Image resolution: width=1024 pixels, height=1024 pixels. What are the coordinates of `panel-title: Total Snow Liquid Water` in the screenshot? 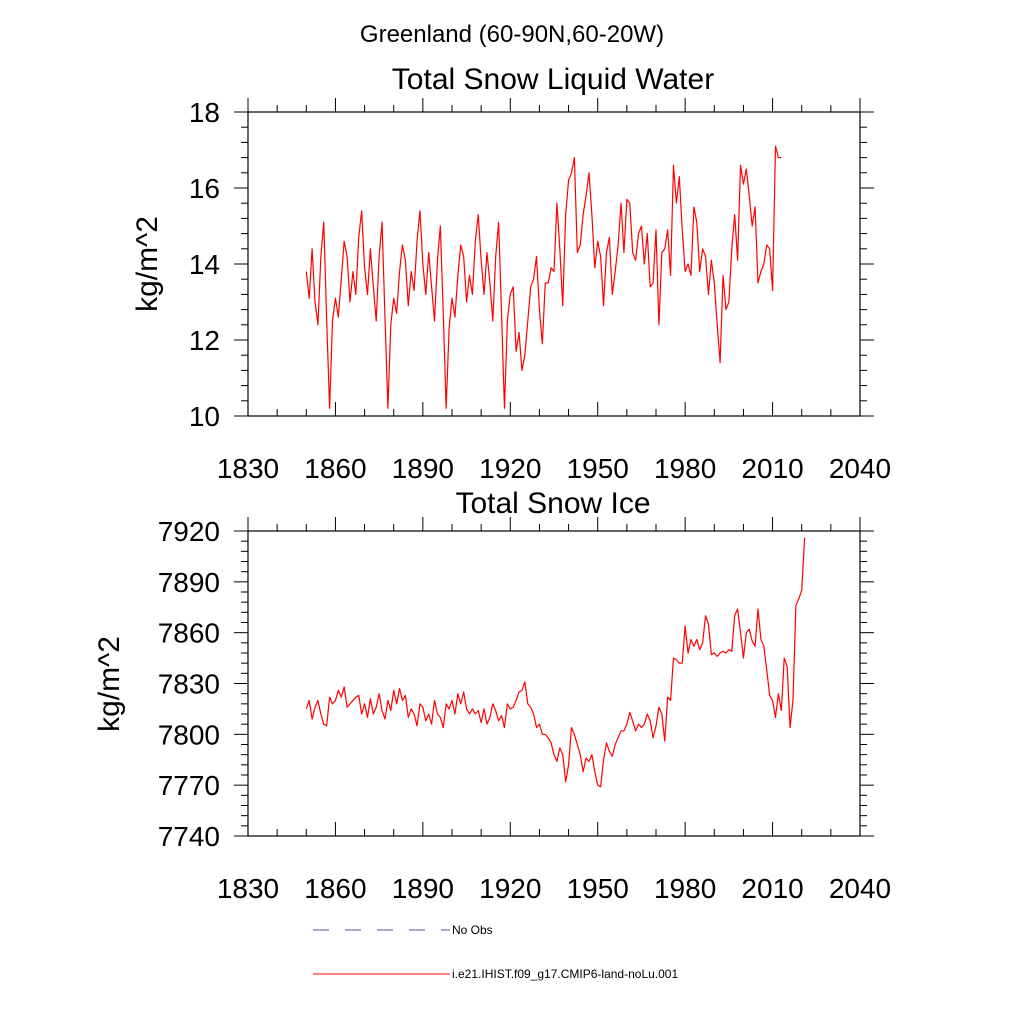 It's located at (553, 79).